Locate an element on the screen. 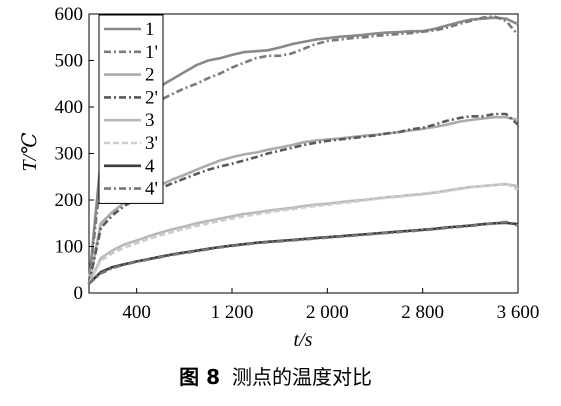 This screenshot has height=406, width=561. legend-label: 4' is located at coordinates (151, 189).